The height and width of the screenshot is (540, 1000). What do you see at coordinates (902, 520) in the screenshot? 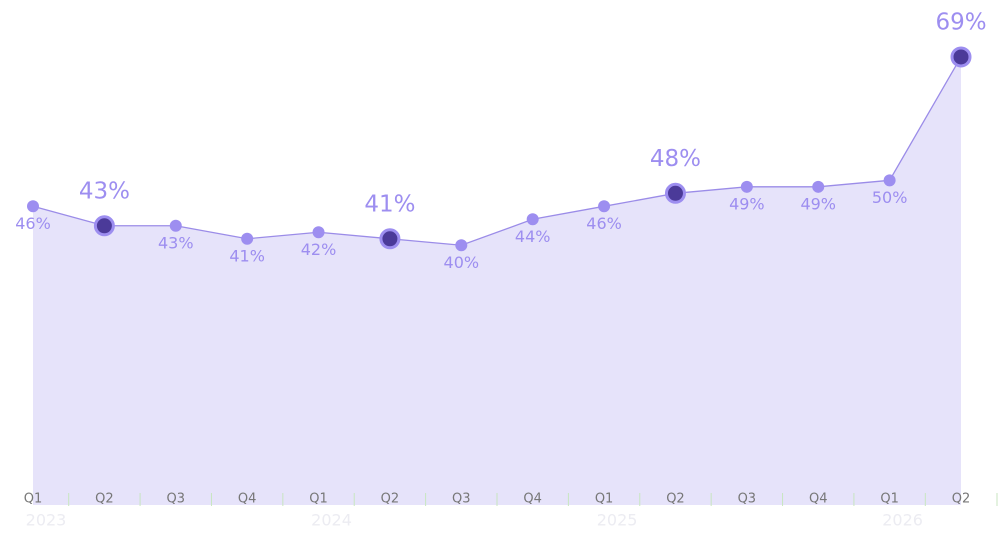
I see `year-label: 2026` at bounding box center [902, 520].